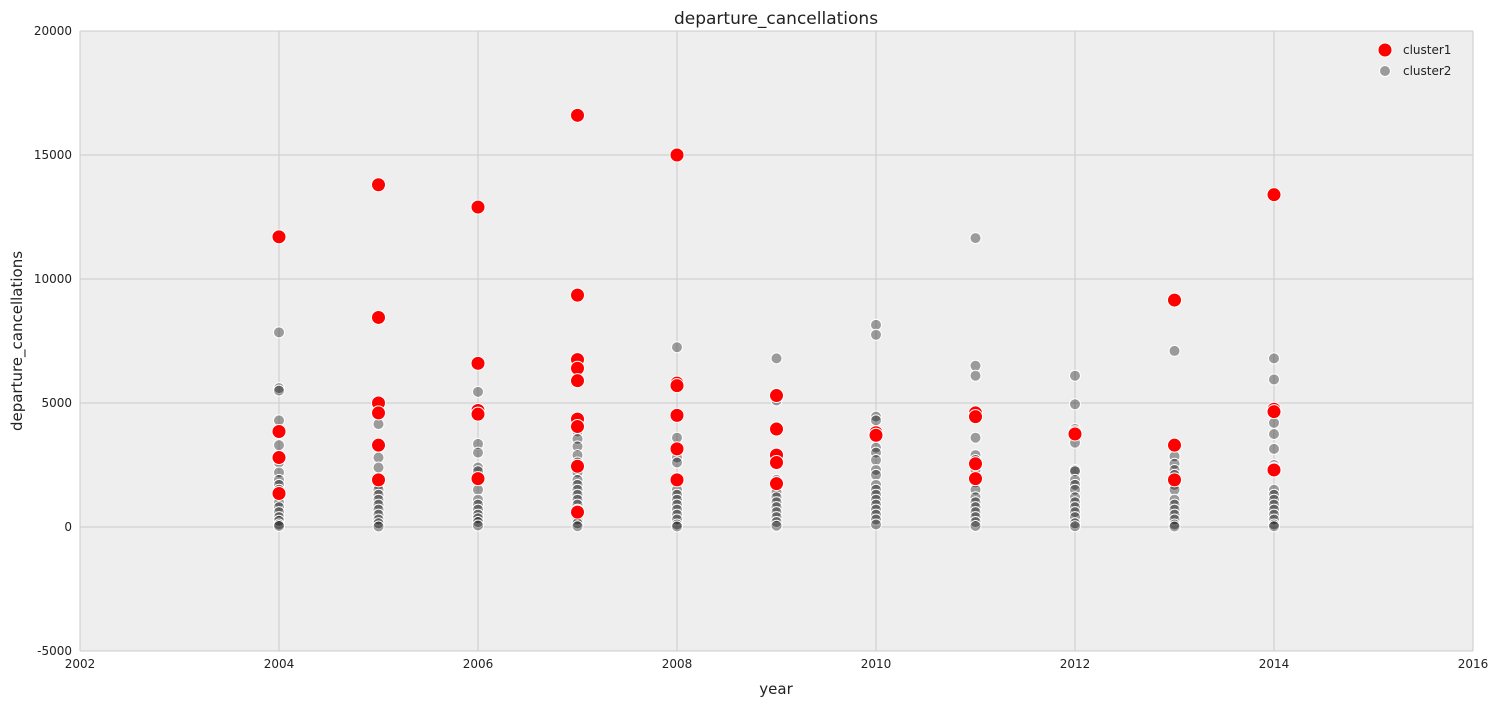 This screenshot has height=707, width=1498. I want to click on y-tick-label: 15000, so click(53, 155).